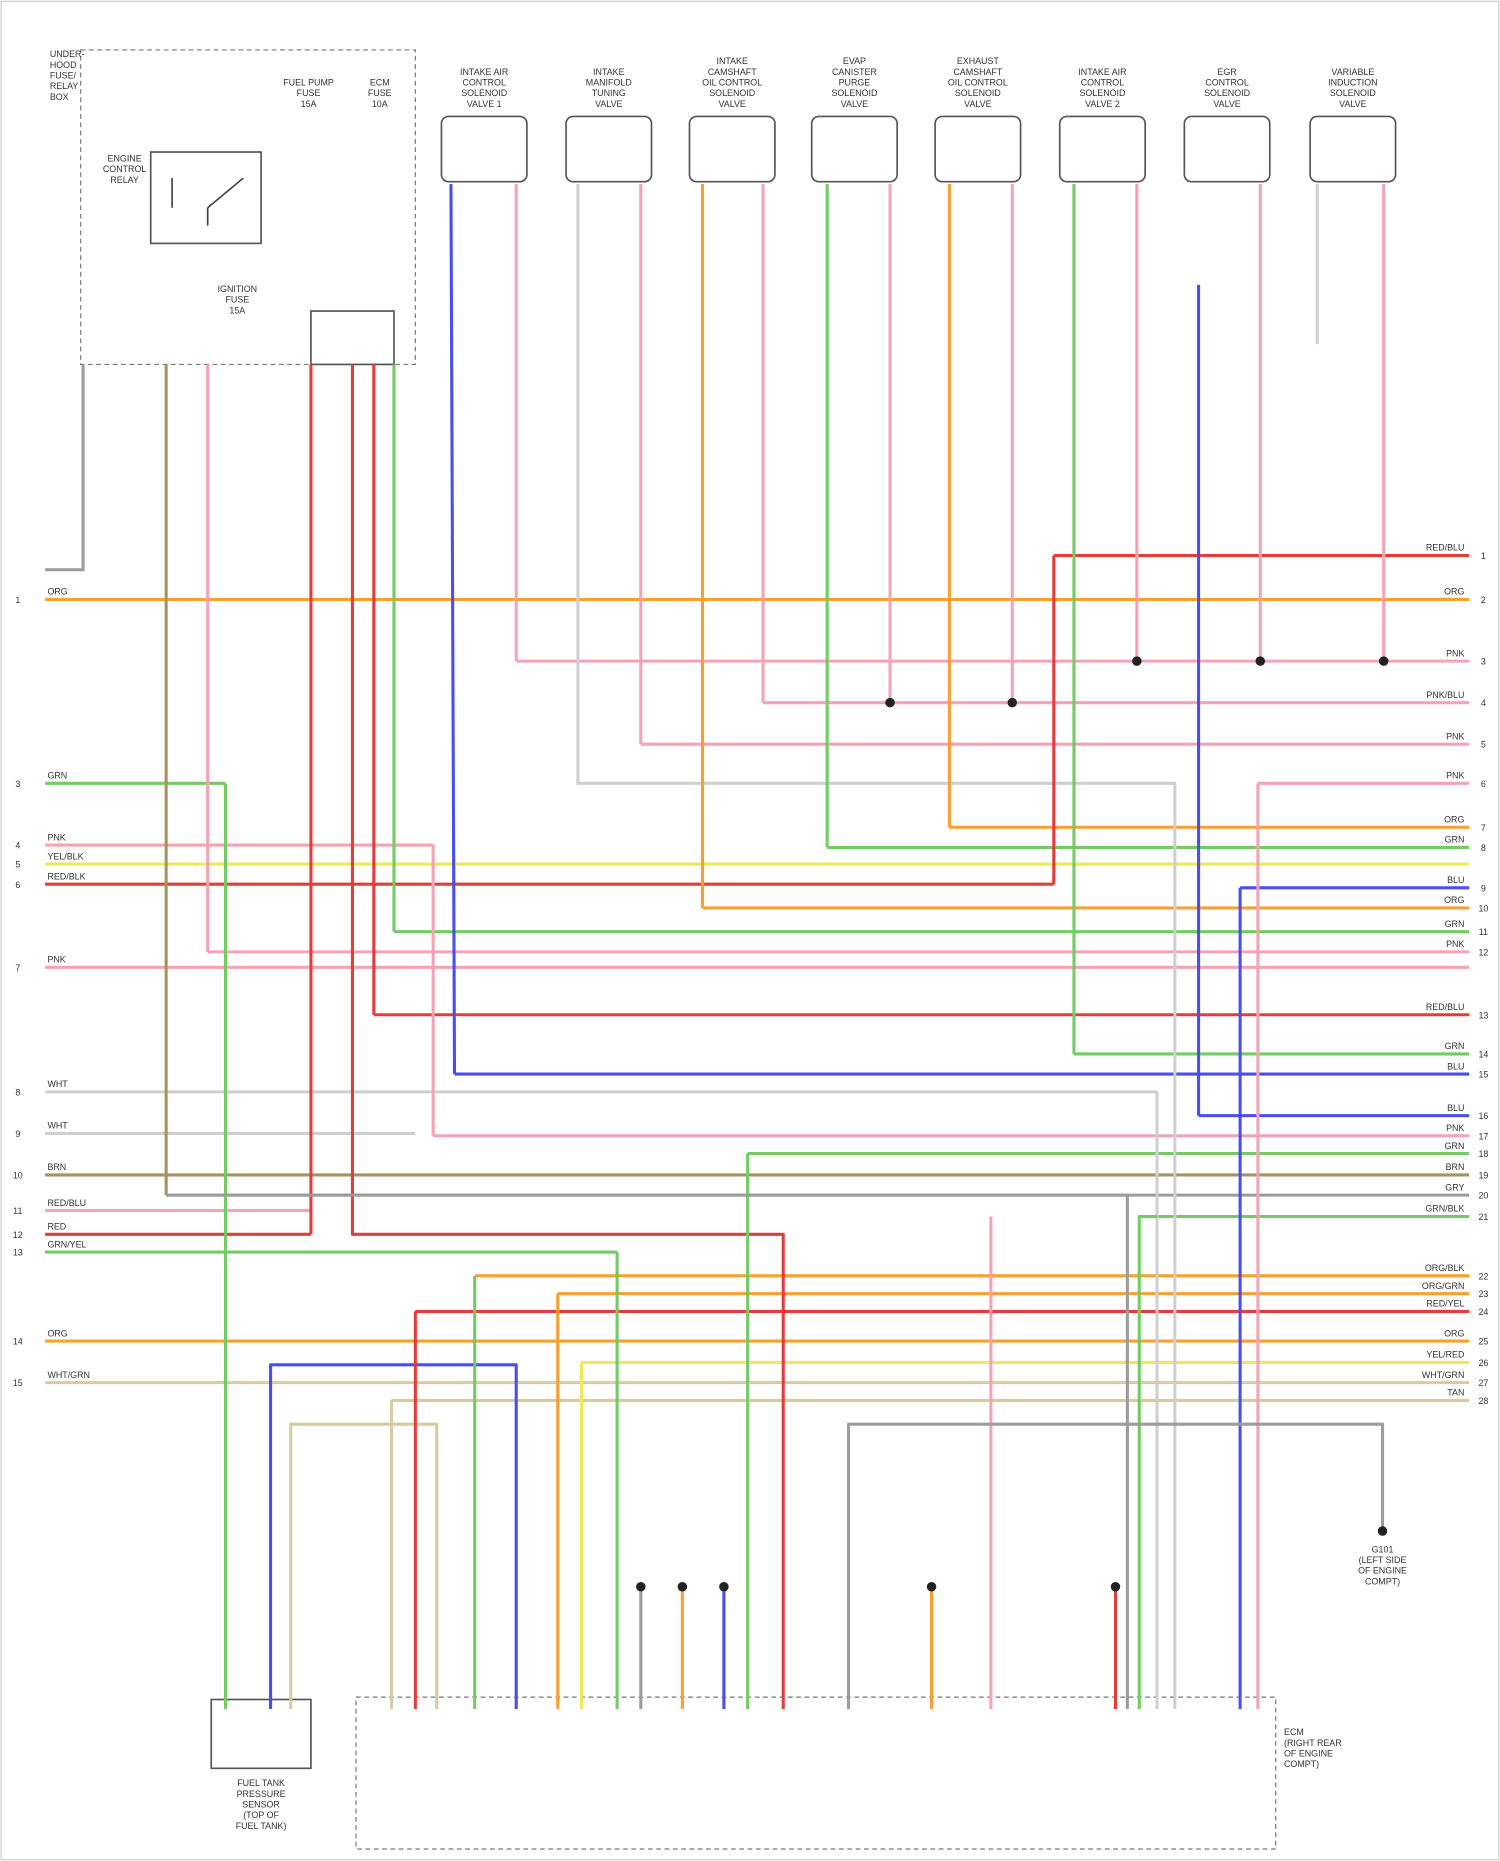  I want to click on label: EXHAUST, so click(978, 61).